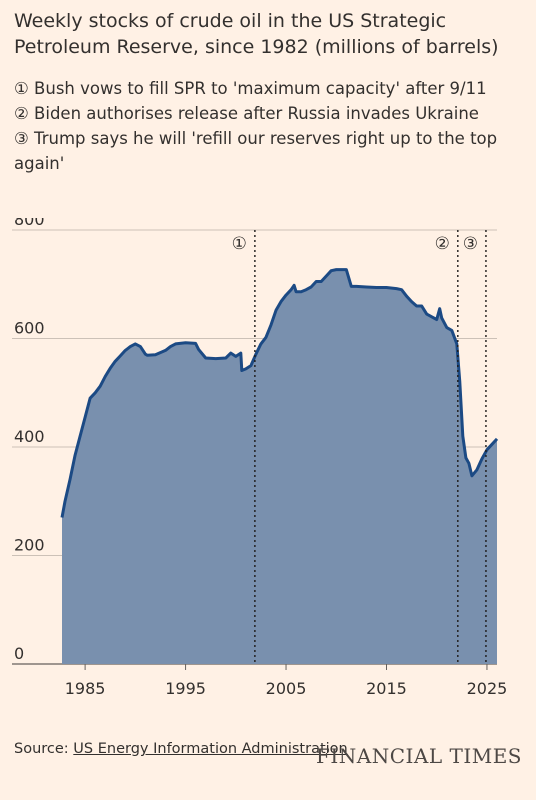  Describe the element at coordinates (29, 223) in the screenshot. I see `y-tick-label-800: 800` at that location.